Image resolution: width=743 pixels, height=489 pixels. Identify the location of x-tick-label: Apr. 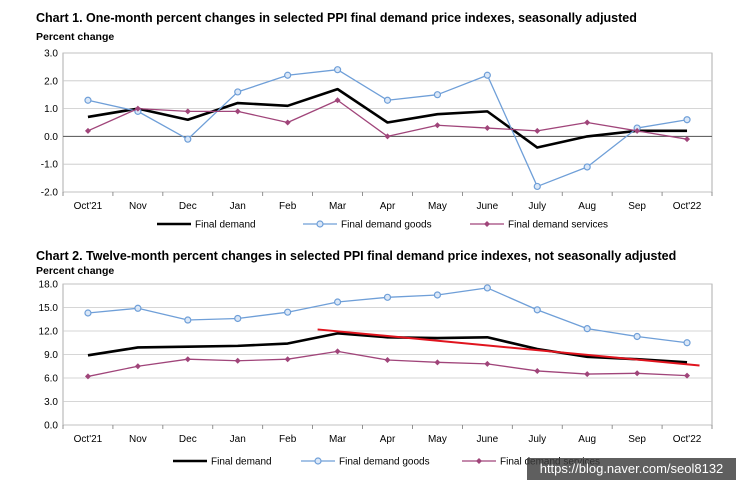
(388, 206).